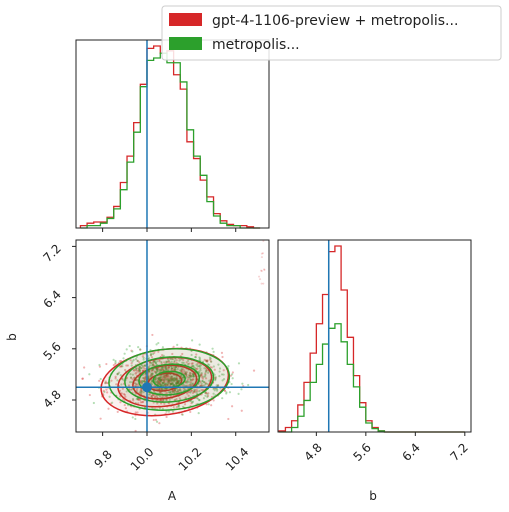 The image size is (509, 512). What do you see at coordinates (264, 269) in the screenshot?
I see `outlier-point` at bounding box center [264, 269].